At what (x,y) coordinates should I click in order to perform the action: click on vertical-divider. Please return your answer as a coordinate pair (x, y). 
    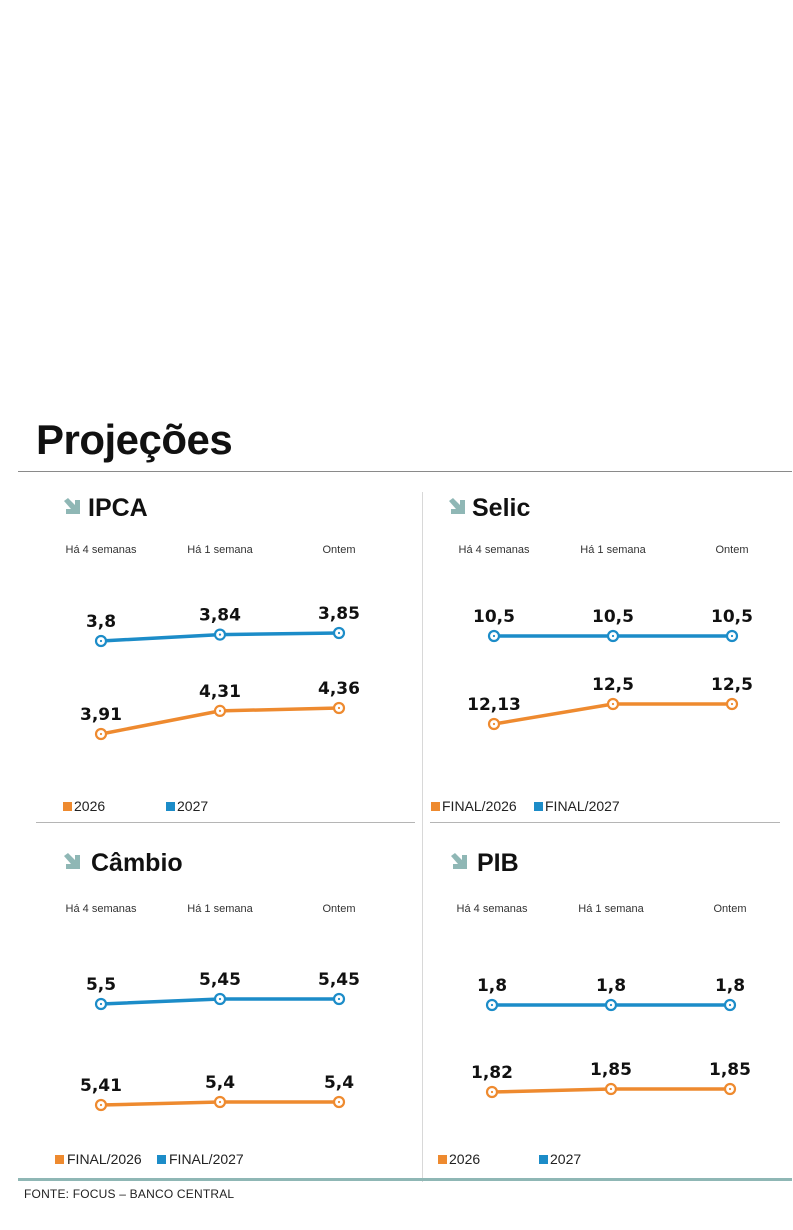
    Looking at the image, I should click on (422, 837).